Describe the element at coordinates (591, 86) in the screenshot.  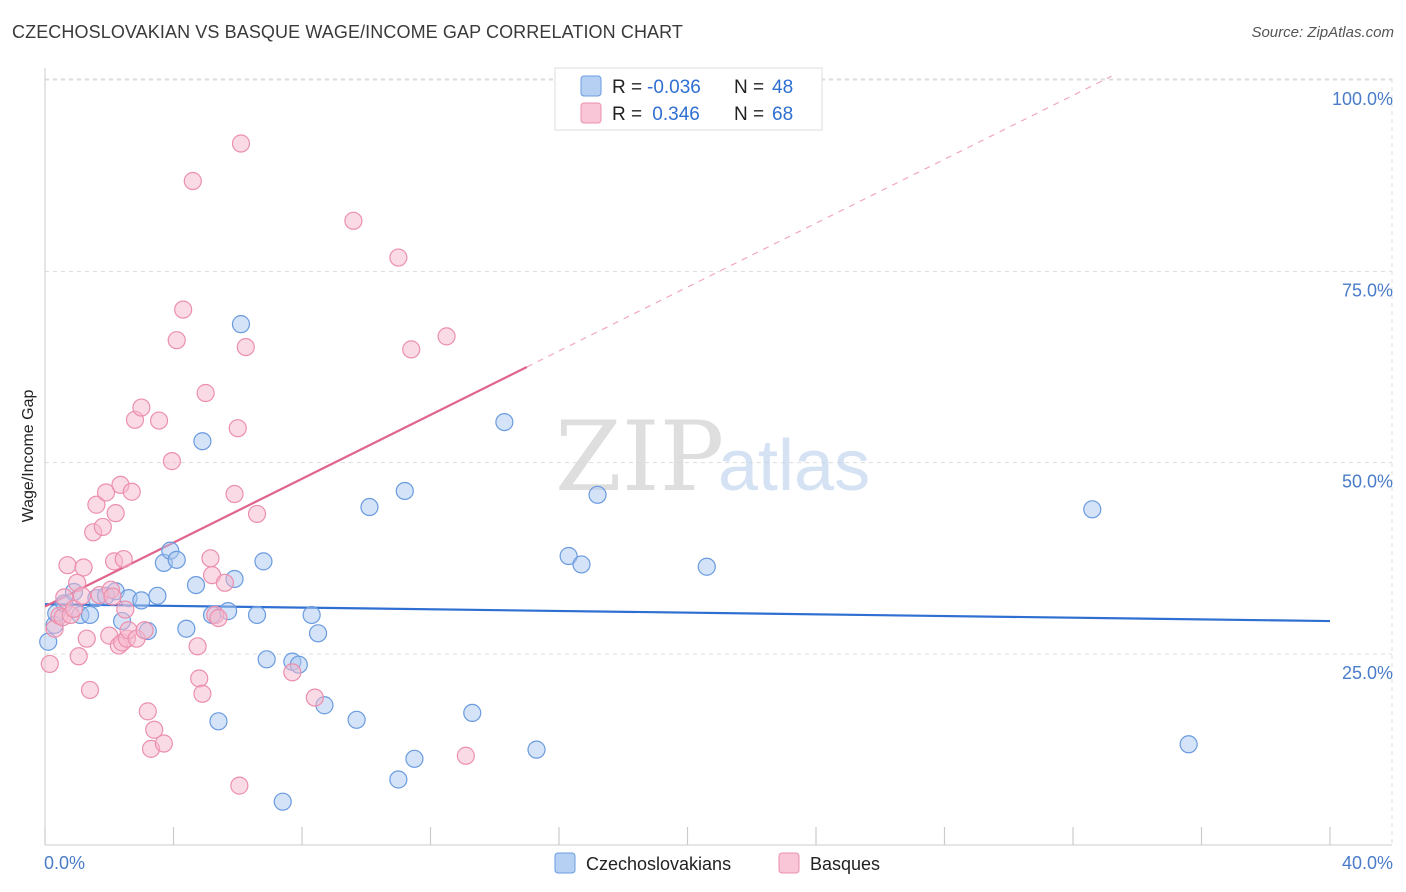
I see `legend-swatch-blue` at that location.